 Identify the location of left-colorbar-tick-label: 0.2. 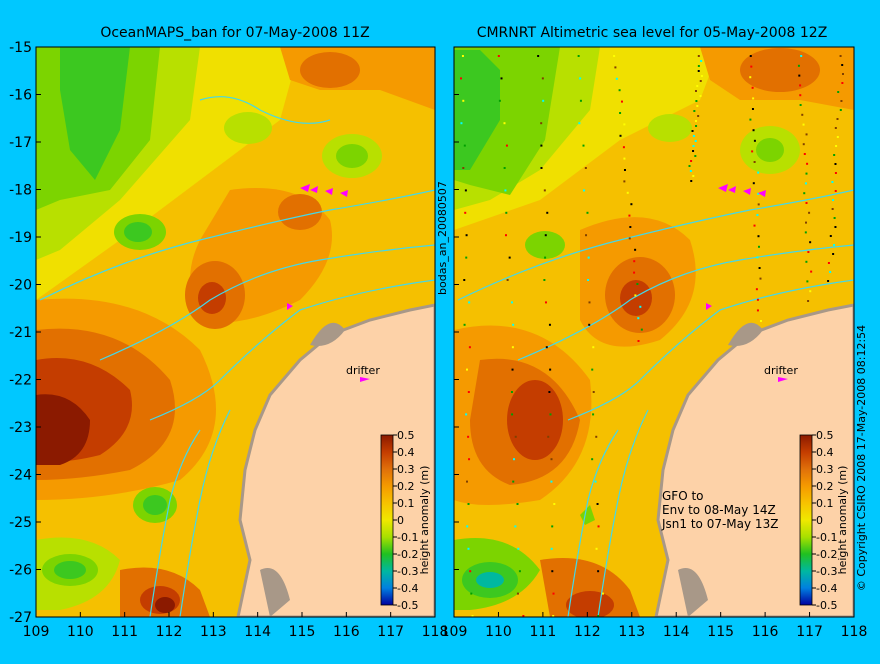
(406, 486).